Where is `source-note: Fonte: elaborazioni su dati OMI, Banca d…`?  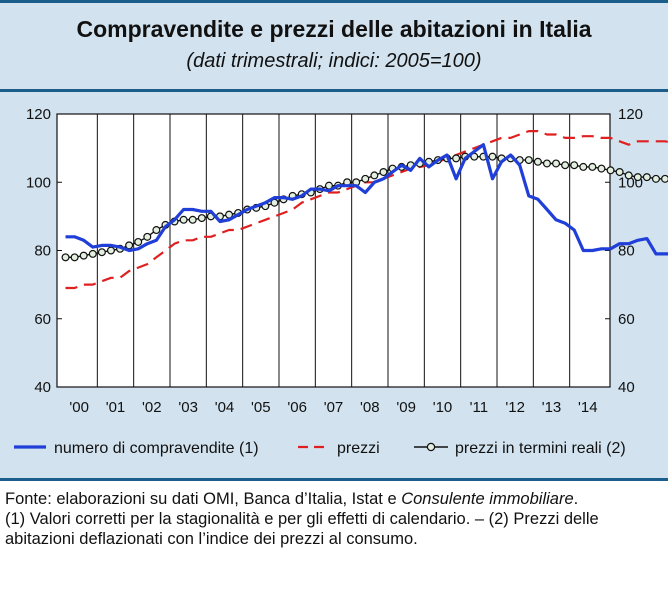 source-note: Fonte: elaborazioni su dati OMI, Banca d… is located at coordinates (335, 499).